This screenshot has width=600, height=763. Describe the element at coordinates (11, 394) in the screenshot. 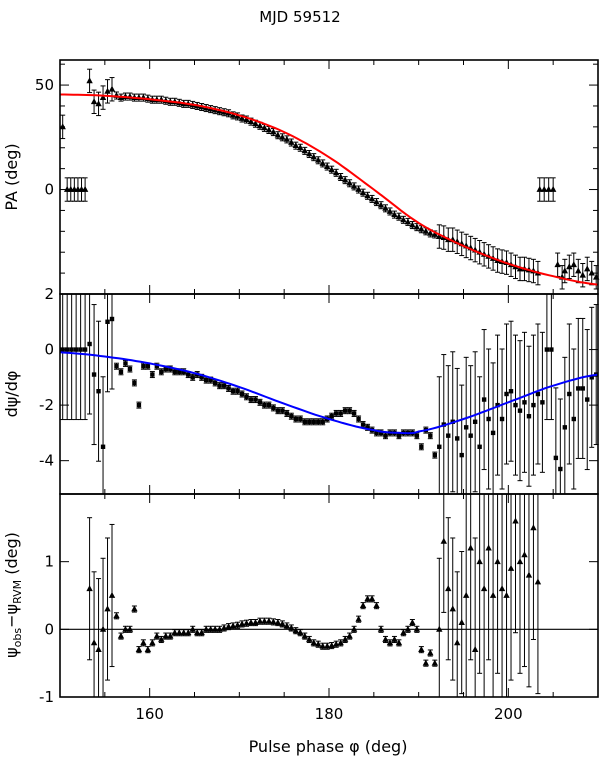

I see `derivative-axis-label: dψ/dφ` at that location.